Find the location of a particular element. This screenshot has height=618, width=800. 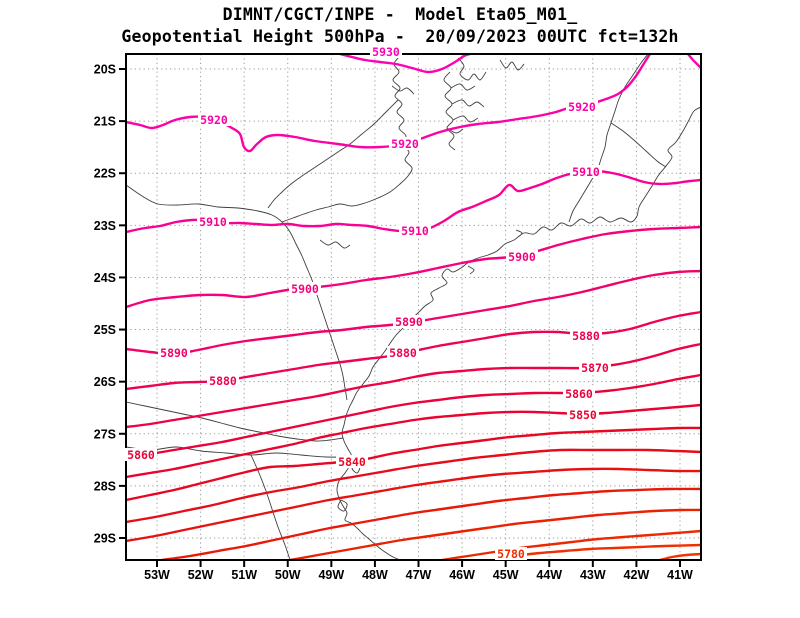

x-axis-labels: 53W 52W 51W 50W 49W 48W 47W 46W 45W 44W 43W 42W 41W is located at coordinates (418, 575).